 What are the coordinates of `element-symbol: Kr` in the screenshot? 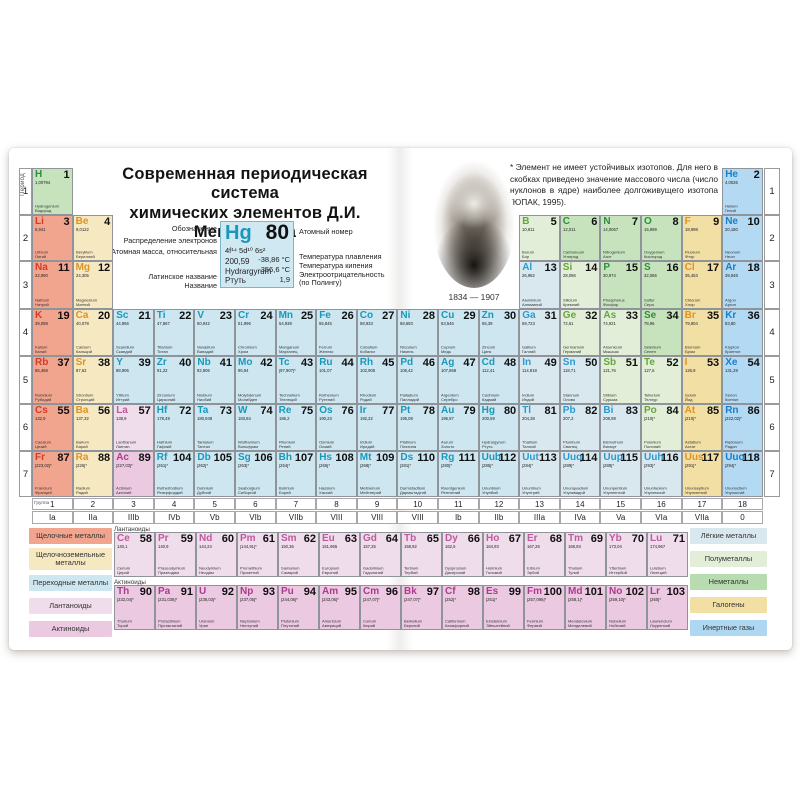 It's located at (731, 315).